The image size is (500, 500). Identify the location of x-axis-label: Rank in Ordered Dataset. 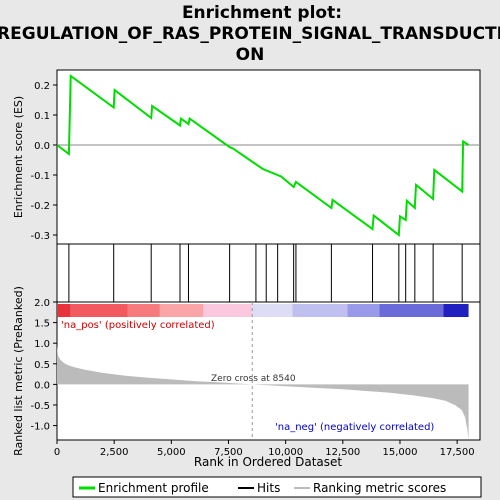
(268, 462).